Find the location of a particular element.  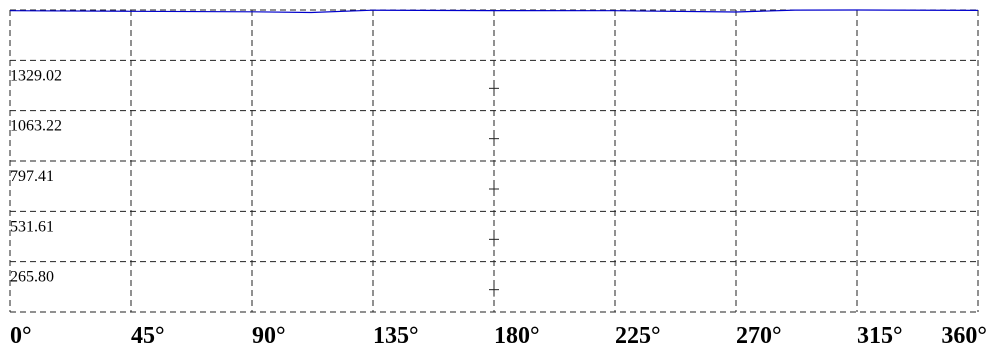

x-tick-label: 225° is located at coordinates (638, 336).